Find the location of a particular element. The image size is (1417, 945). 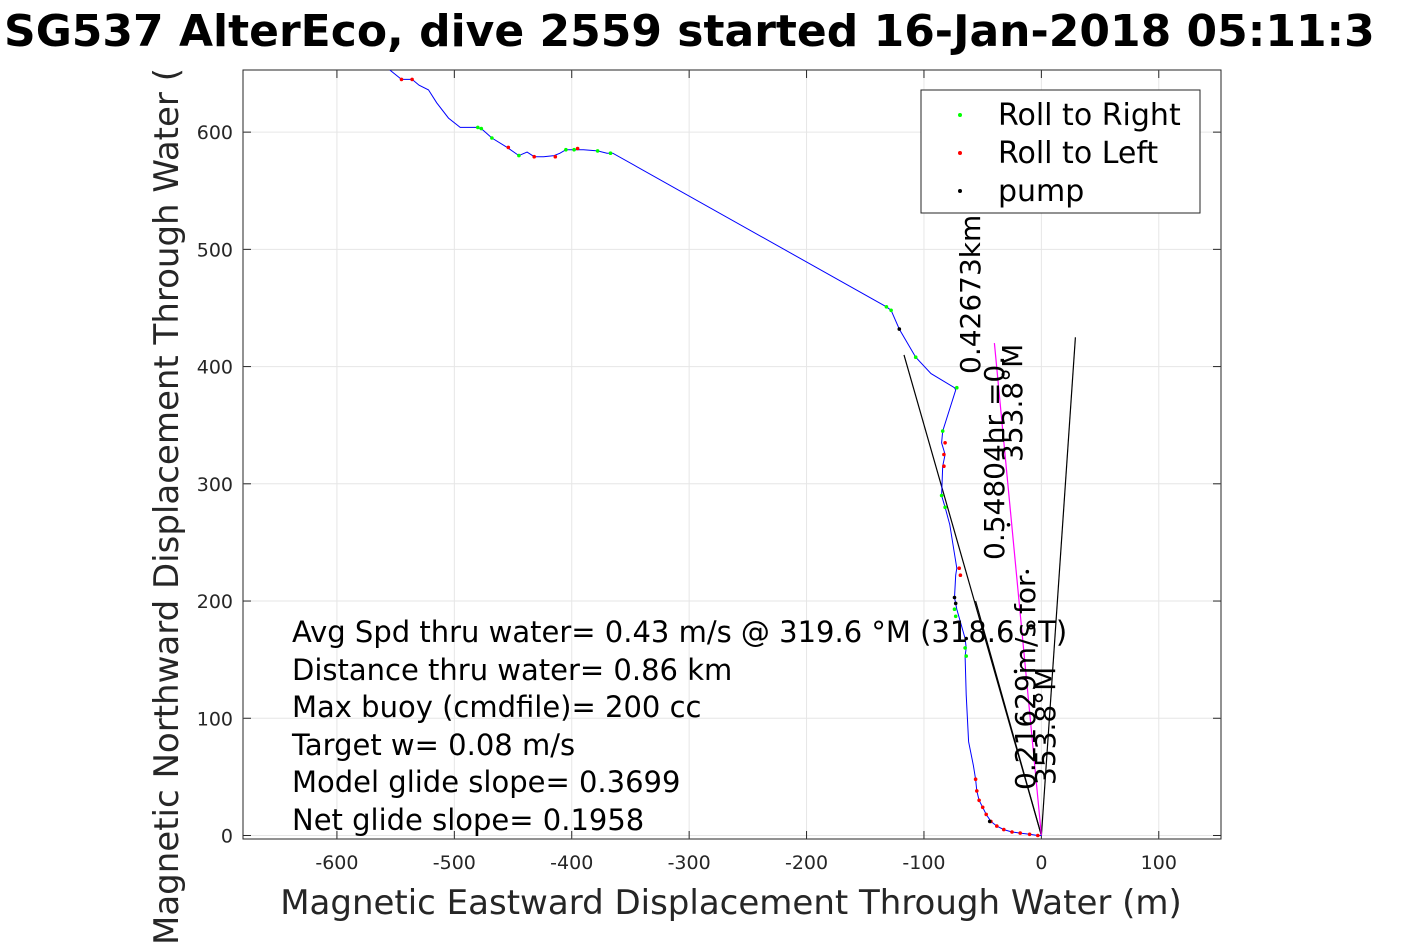

y-tick-label: 300 is located at coordinates (215, 485).